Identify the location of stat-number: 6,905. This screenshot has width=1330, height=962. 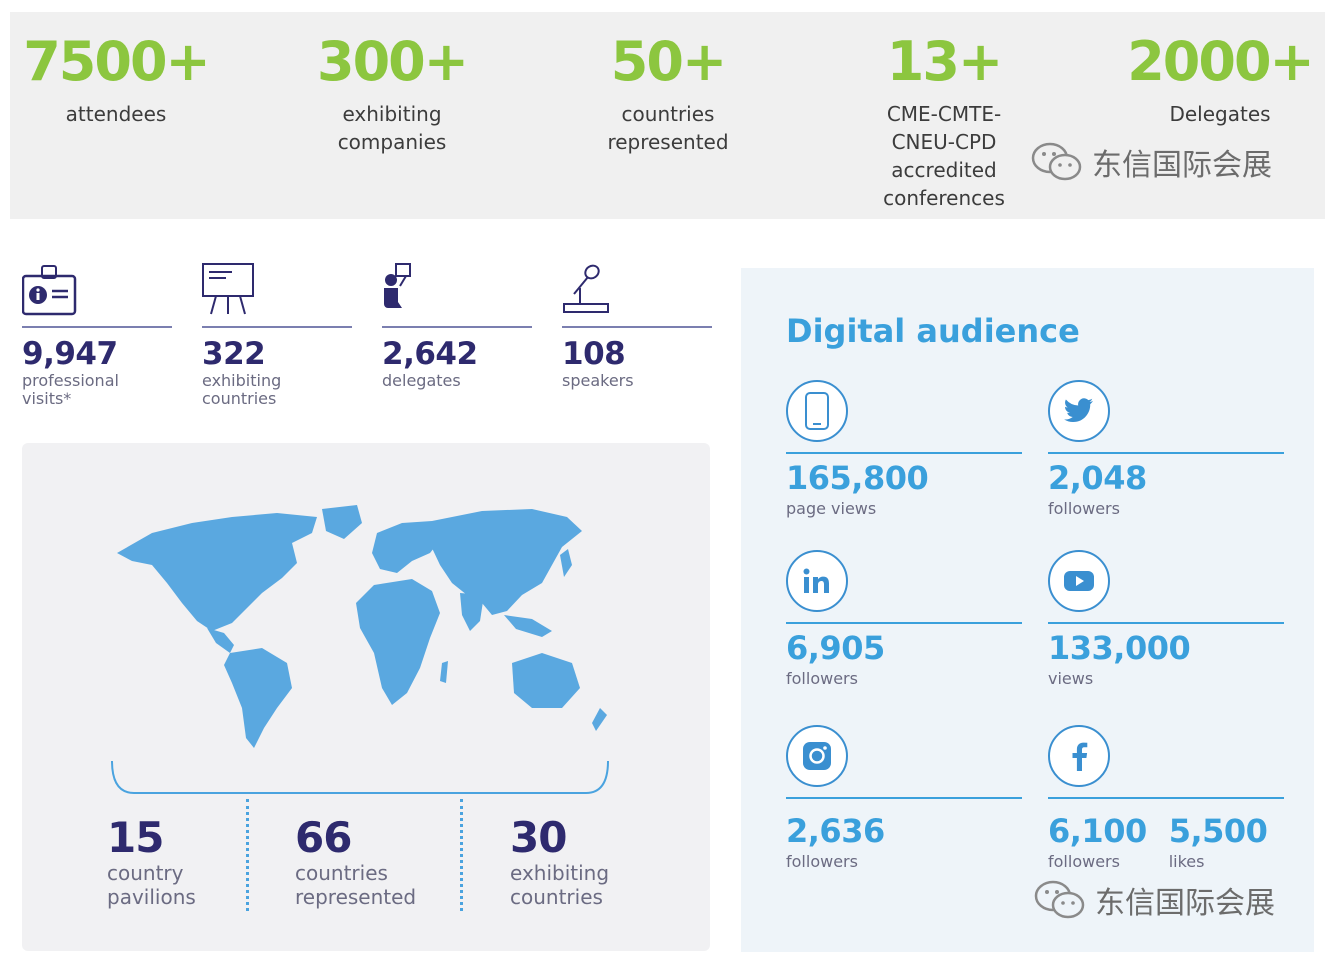
(835, 648).